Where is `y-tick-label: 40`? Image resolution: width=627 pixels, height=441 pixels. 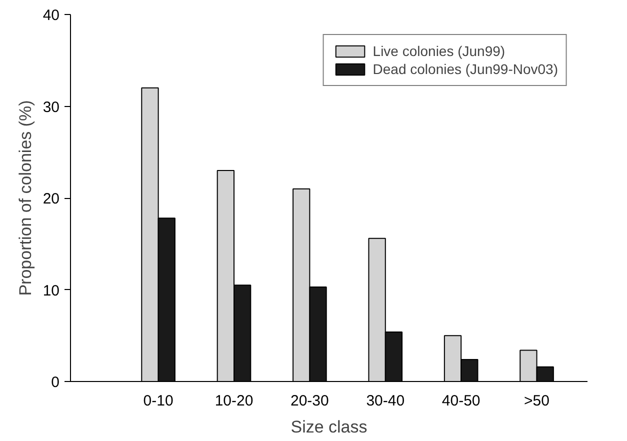
y-tick-label: 40 is located at coordinates (51, 15).